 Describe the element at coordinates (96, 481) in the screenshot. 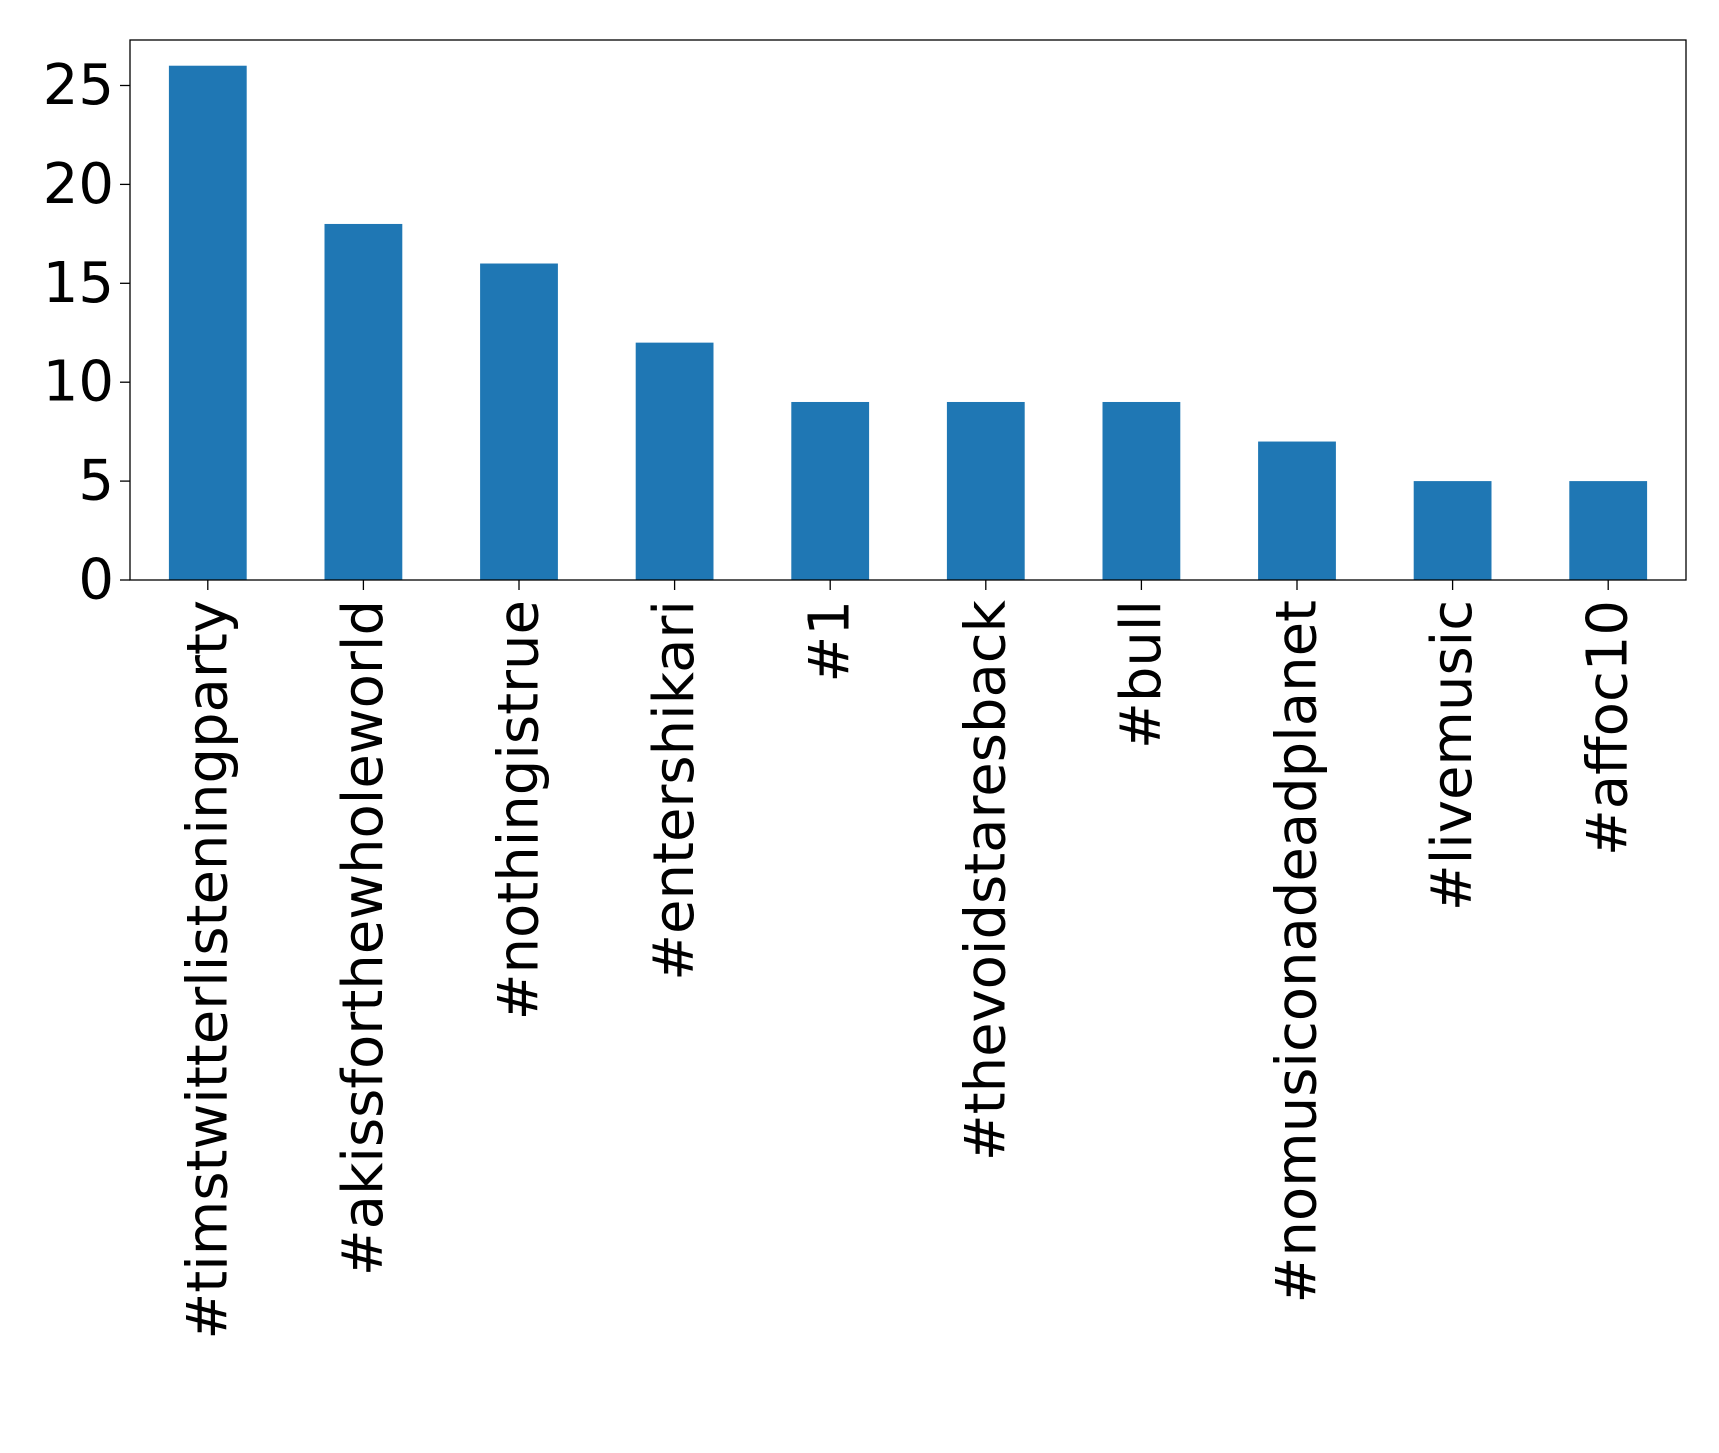

I see `y-tick-label: 5` at that location.